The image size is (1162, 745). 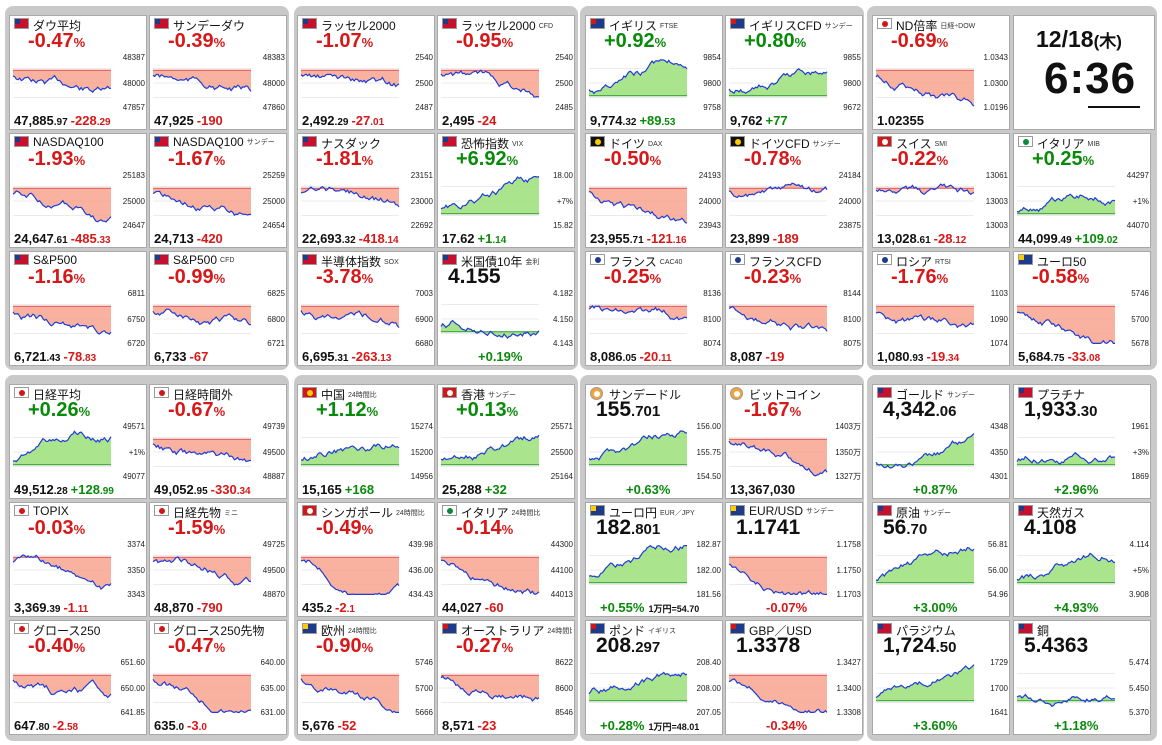 What do you see at coordinates (78, 441) in the screenshot?
I see `tile-nikkei: 日経平均 +0.26% 49571 +1% 49077 49,512.28 +128.99` at bounding box center [78, 441].